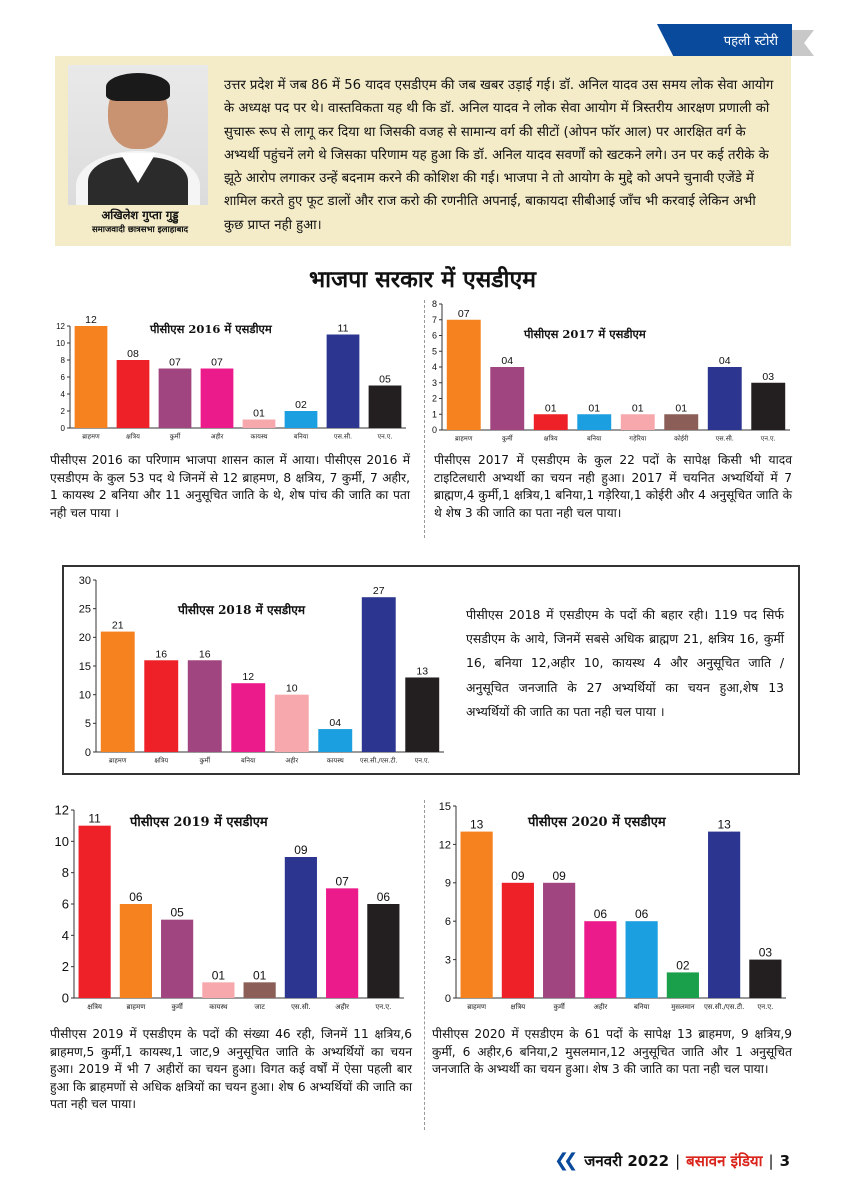 The height and width of the screenshot is (1200, 845). Describe the element at coordinates (177, 913) in the screenshot. I see `bar-value-label: 05` at that location.